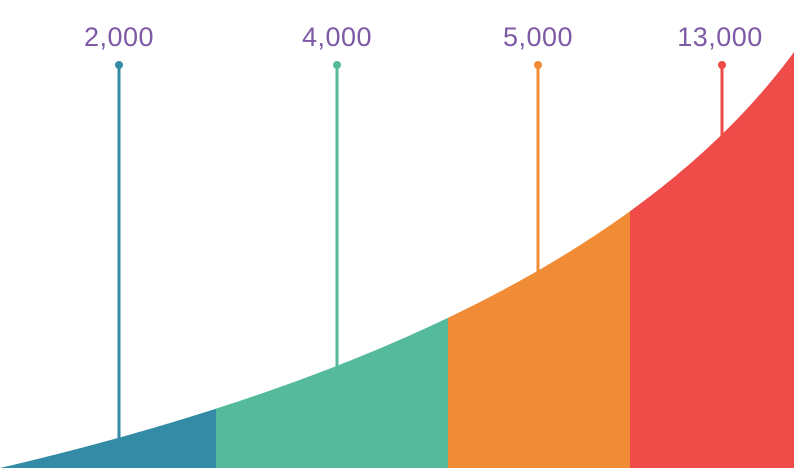 The image size is (794, 473). I want to click on value-label-5000: 5,000, so click(538, 37).